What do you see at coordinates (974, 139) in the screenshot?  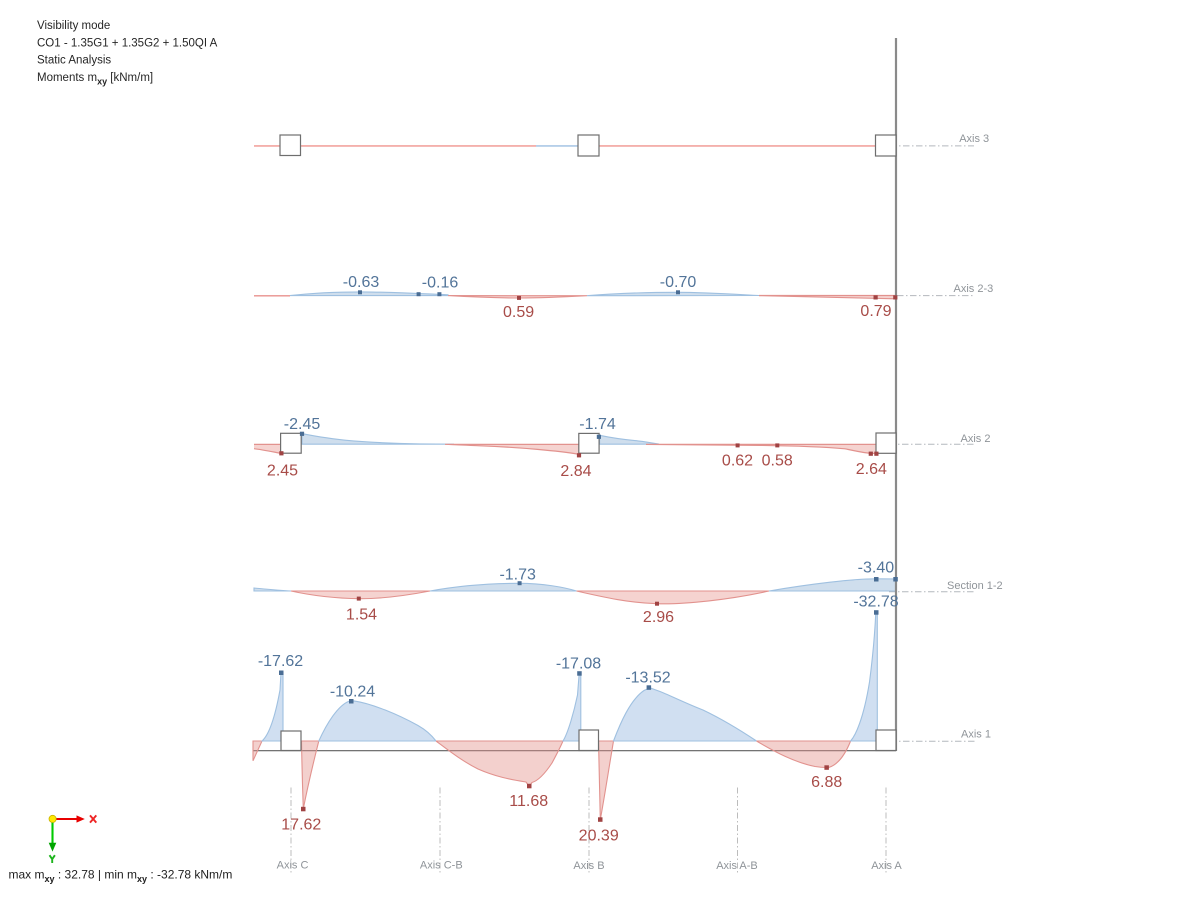 I see `svg-text: Axis 3` at bounding box center [974, 139].